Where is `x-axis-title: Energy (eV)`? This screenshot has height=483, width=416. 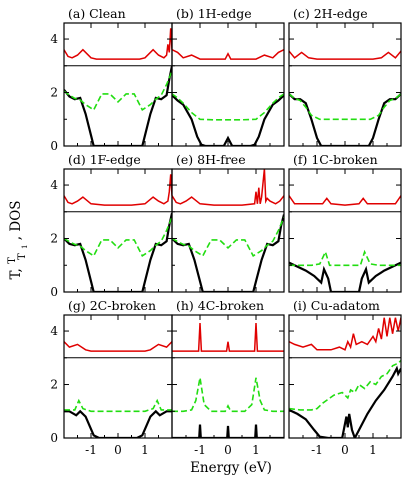 x-axis-title: Energy (eV) is located at coordinates (231, 468).